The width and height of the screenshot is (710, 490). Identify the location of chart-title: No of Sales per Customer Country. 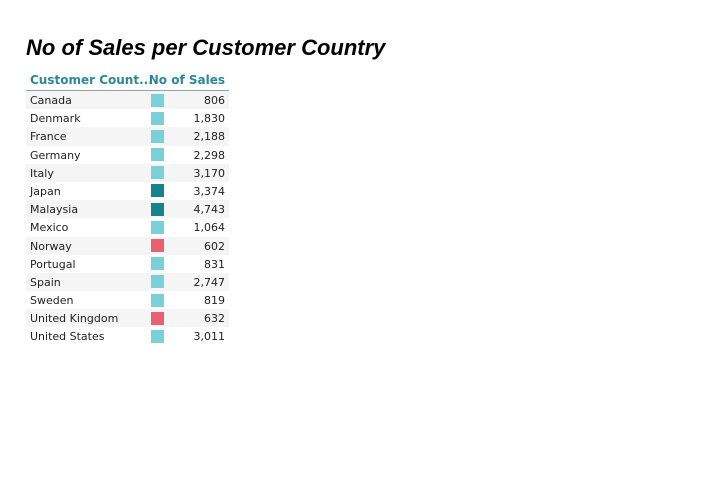
(206, 47).